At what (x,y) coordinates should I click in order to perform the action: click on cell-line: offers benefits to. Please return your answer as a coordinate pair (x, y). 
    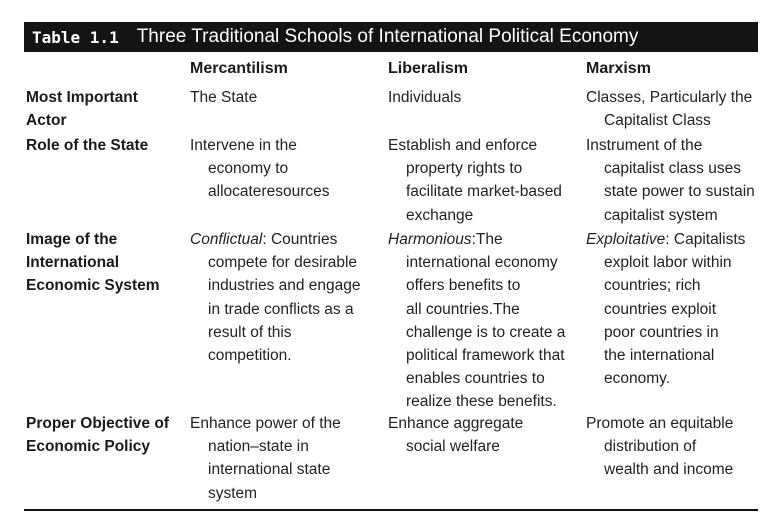
    Looking at the image, I should click on (463, 286).